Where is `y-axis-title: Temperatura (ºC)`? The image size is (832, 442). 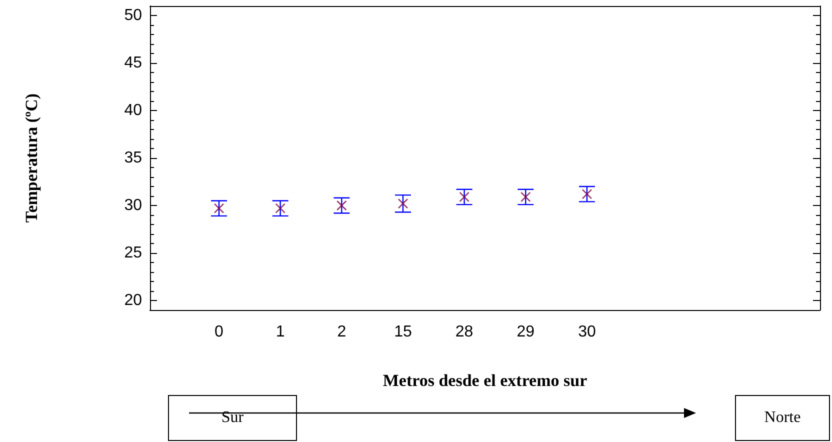
y-axis-title: Temperatura (ºC) is located at coordinates (31, 158).